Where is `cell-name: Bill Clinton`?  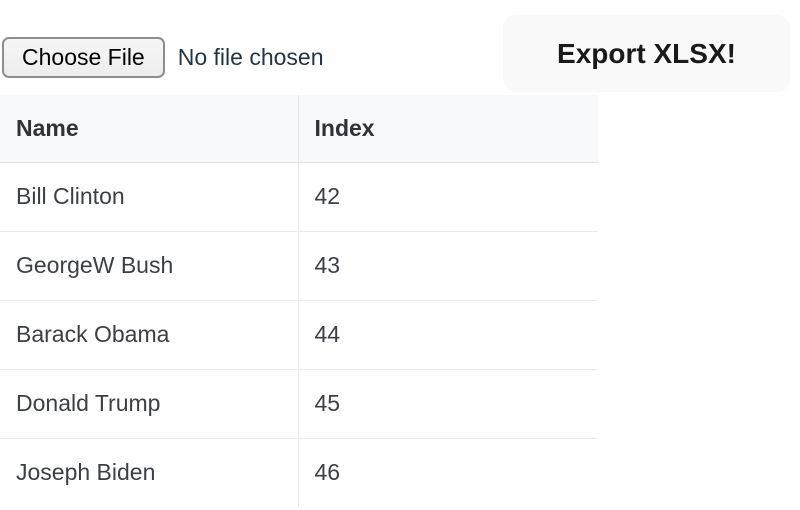
cell-name: Bill Clinton is located at coordinates (149, 197).